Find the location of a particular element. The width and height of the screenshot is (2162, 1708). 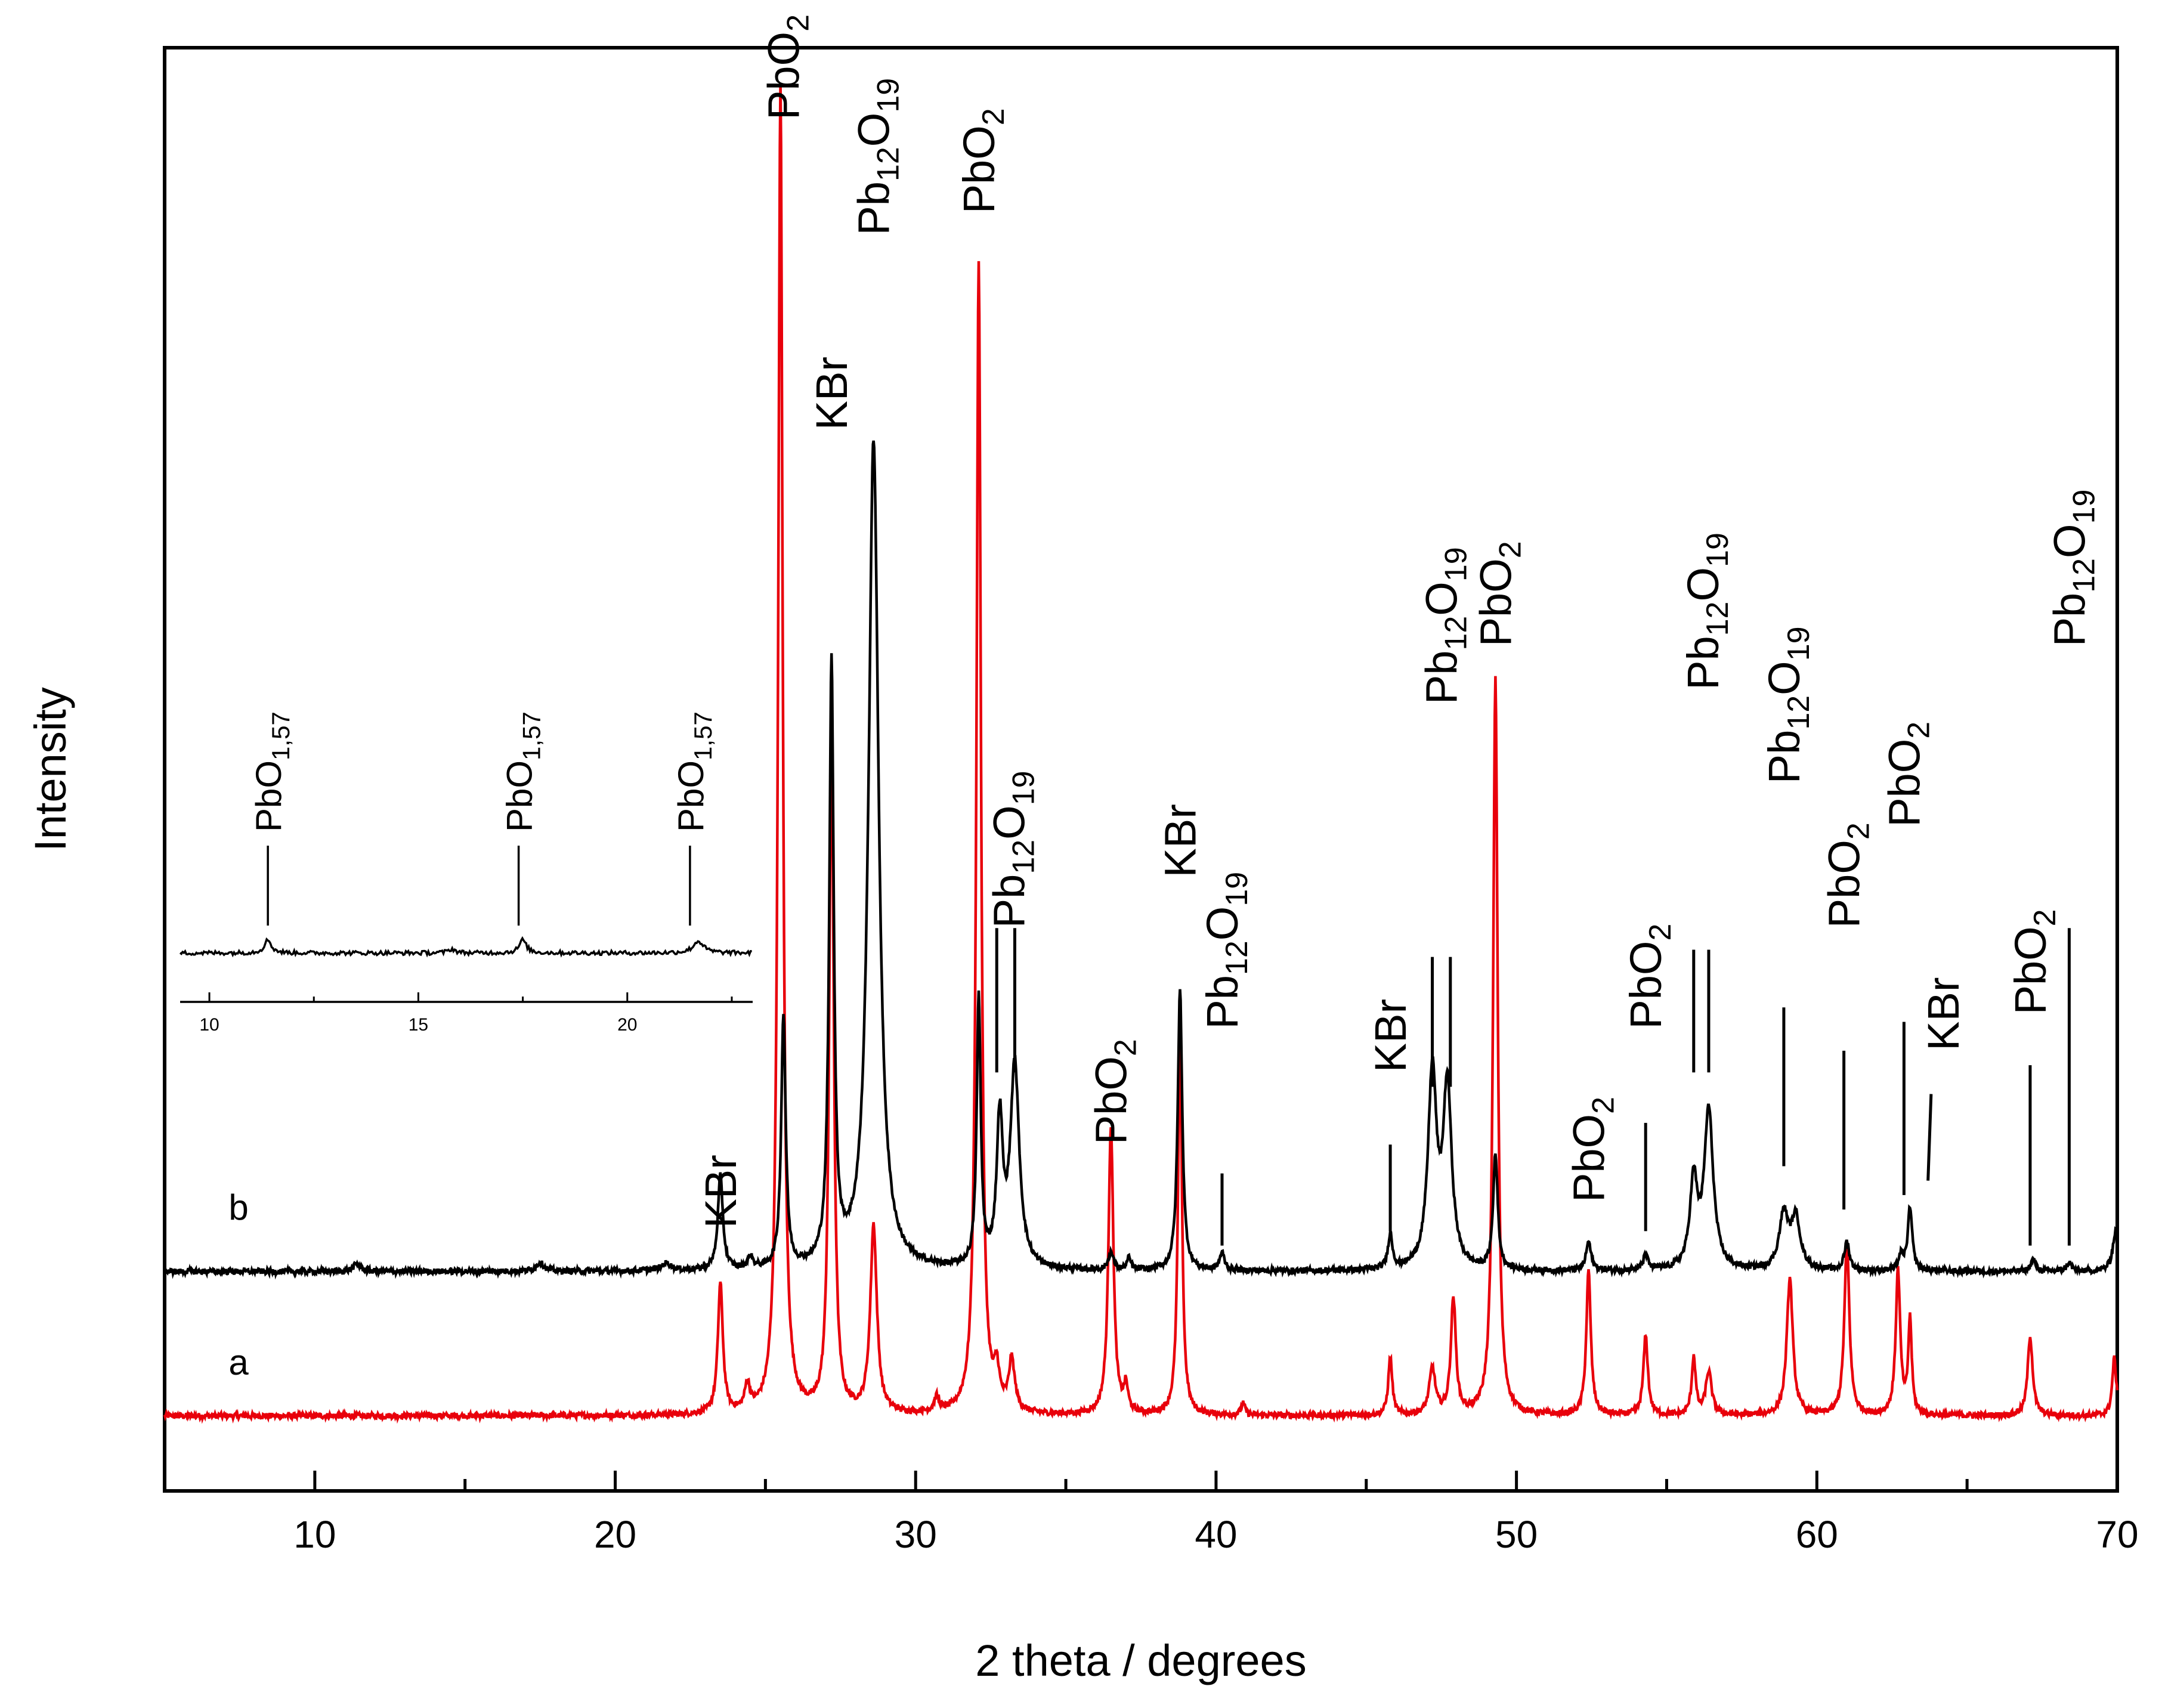

x-tick-label: 20 is located at coordinates (615, 1534).